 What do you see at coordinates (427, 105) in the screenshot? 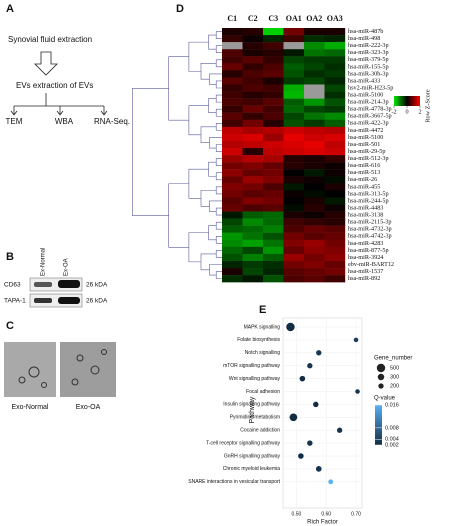
I see `colorbar-title: Row Z-Score` at bounding box center [427, 105].